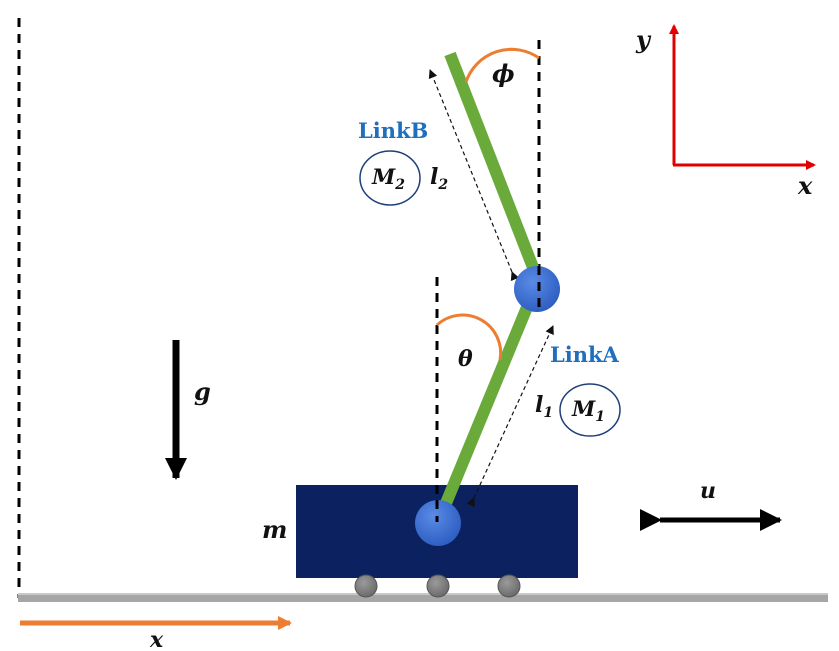 The height and width of the screenshot is (651, 839). Describe the element at coordinates (366, 586) in the screenshot. I see `cart-wheel-left` at that location.